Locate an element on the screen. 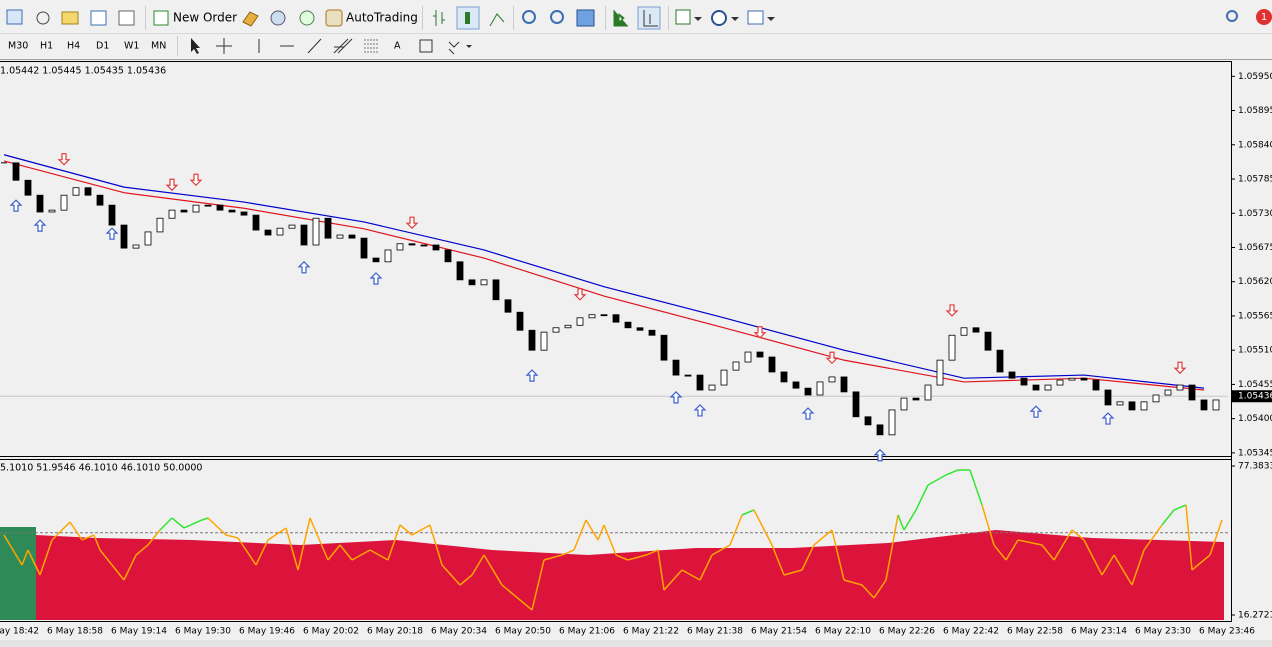 The height and width of the screenshot is (647, 1272). new-order-button: New Order is located at coordinates (205, 18).